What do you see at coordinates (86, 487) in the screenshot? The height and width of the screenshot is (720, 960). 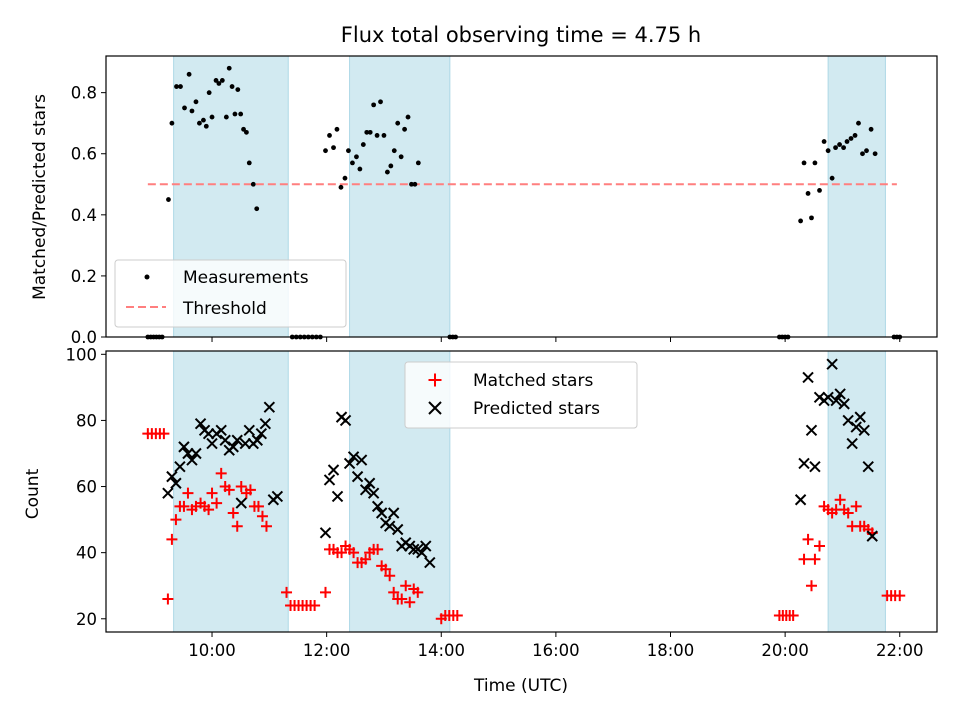 I see `bottom-y-tick-label: 60` at bounding box center [86, 487].